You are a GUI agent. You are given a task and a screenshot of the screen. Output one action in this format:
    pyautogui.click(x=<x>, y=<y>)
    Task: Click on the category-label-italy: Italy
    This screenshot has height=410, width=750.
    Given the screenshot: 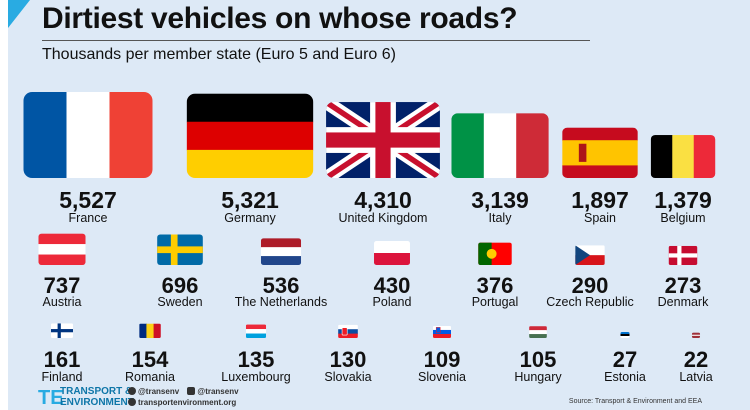 What is the action you would take?
    pyautogui.click(x=501, y=218)
    